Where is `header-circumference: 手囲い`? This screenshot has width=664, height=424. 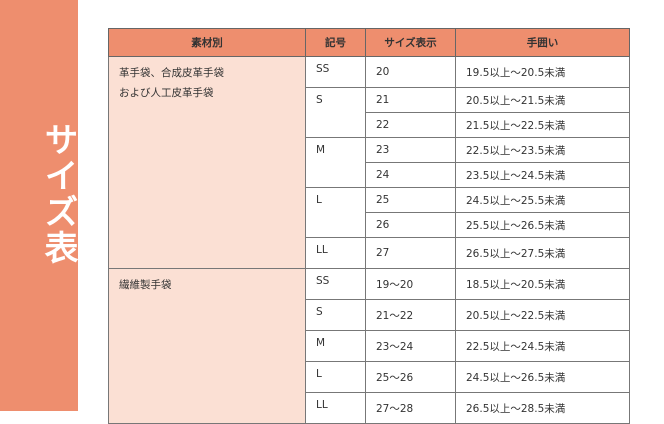 header-circumference: 手囲い is located at coordinates (542, 42).